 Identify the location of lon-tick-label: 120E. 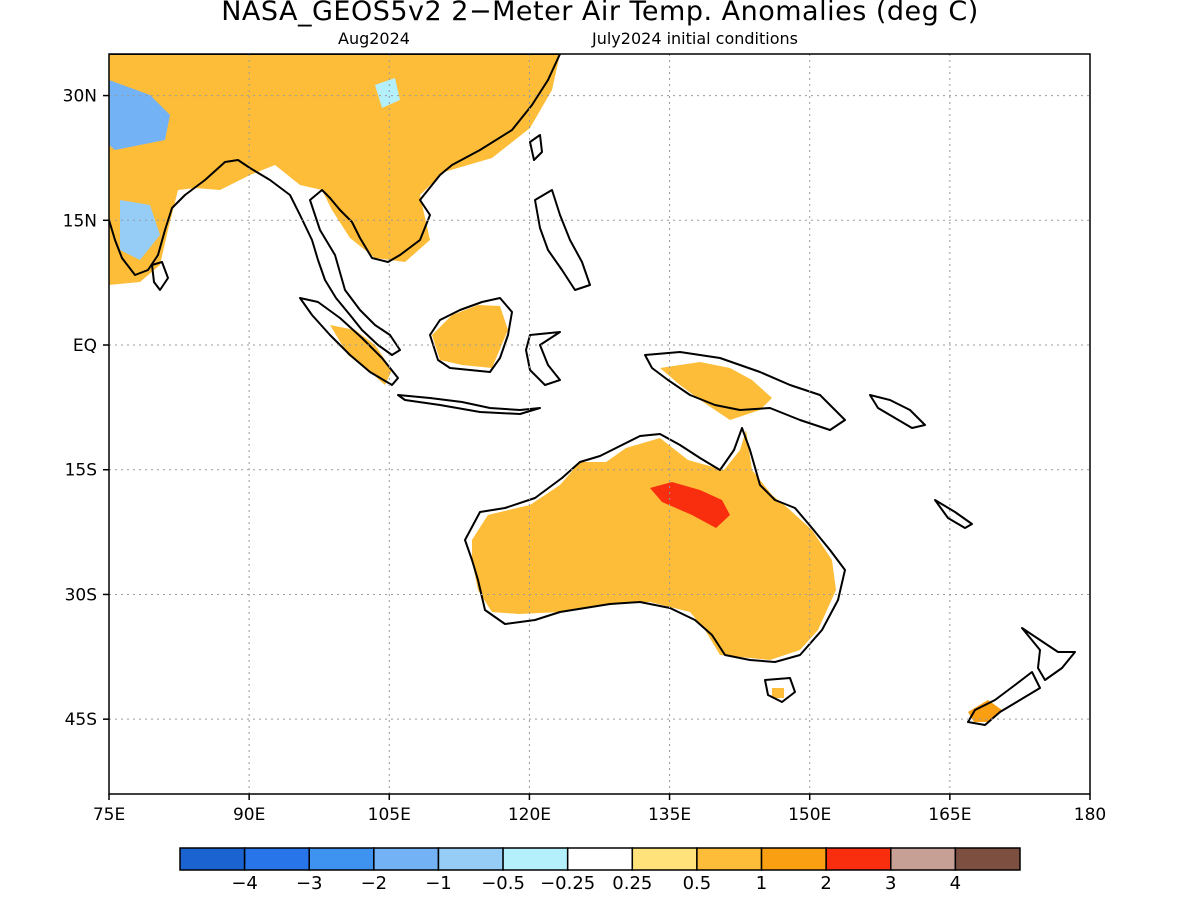
(529, 815).